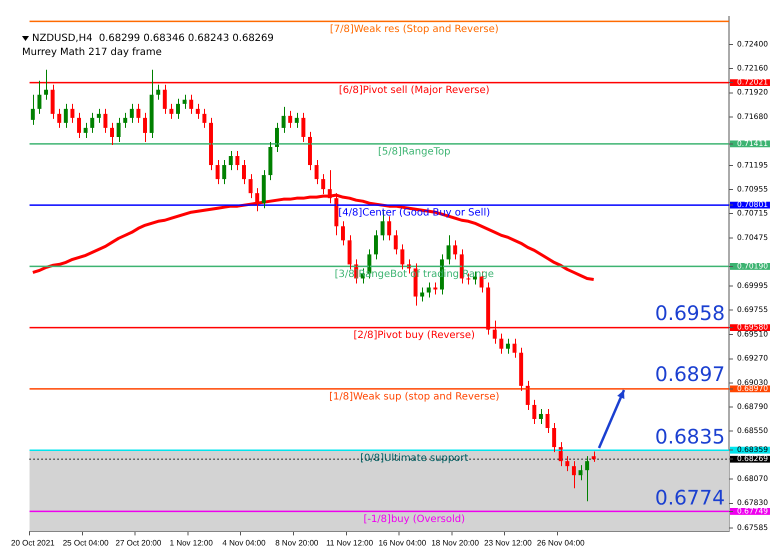 This screenshot has width=782, height=559. I want to click on ref-line-label: [2/8]Pivot buy (Reverse), so click(415, 336).